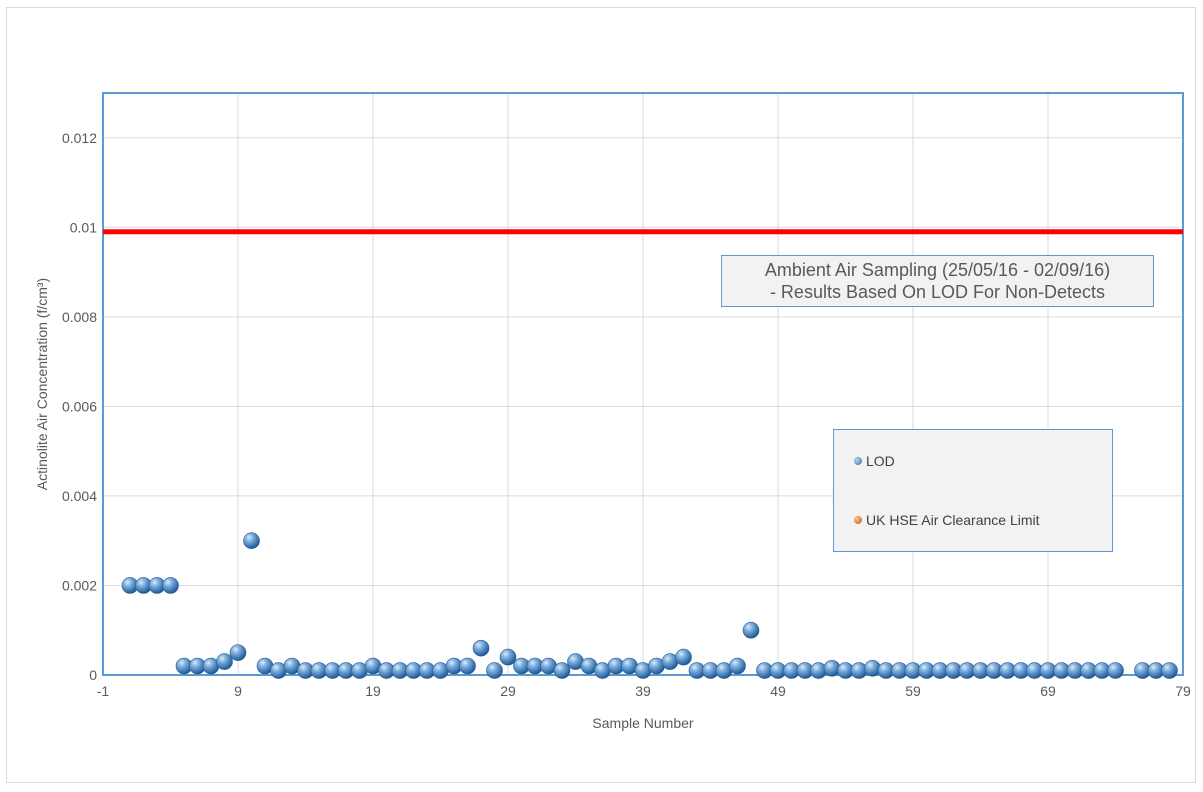  What do you see at coordinates (937, 292) in the screenshot?
I see `chart-title-line-2: - Results Based On LOD For Non-Detects` at bounding box center [937, 292].